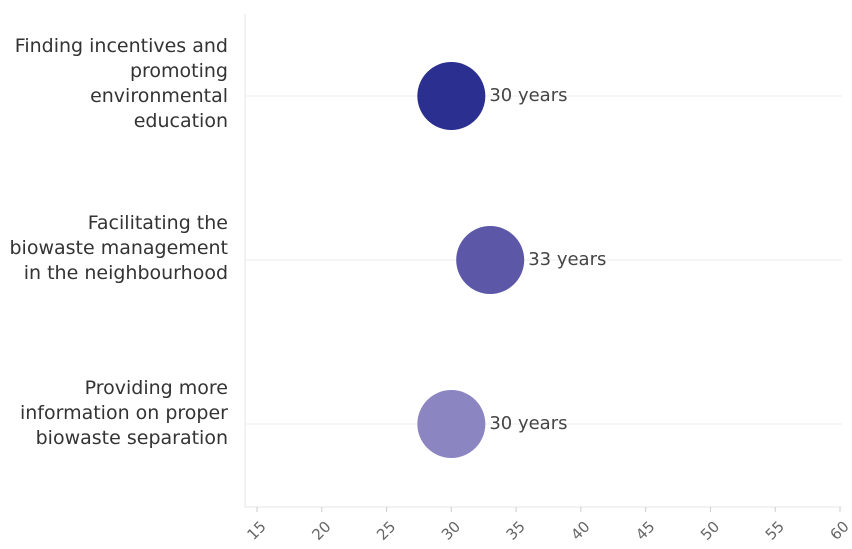 The width and height of the screenshot is (852, 549). I want to click on x-tick-label-35: 35, so click(516, 531).